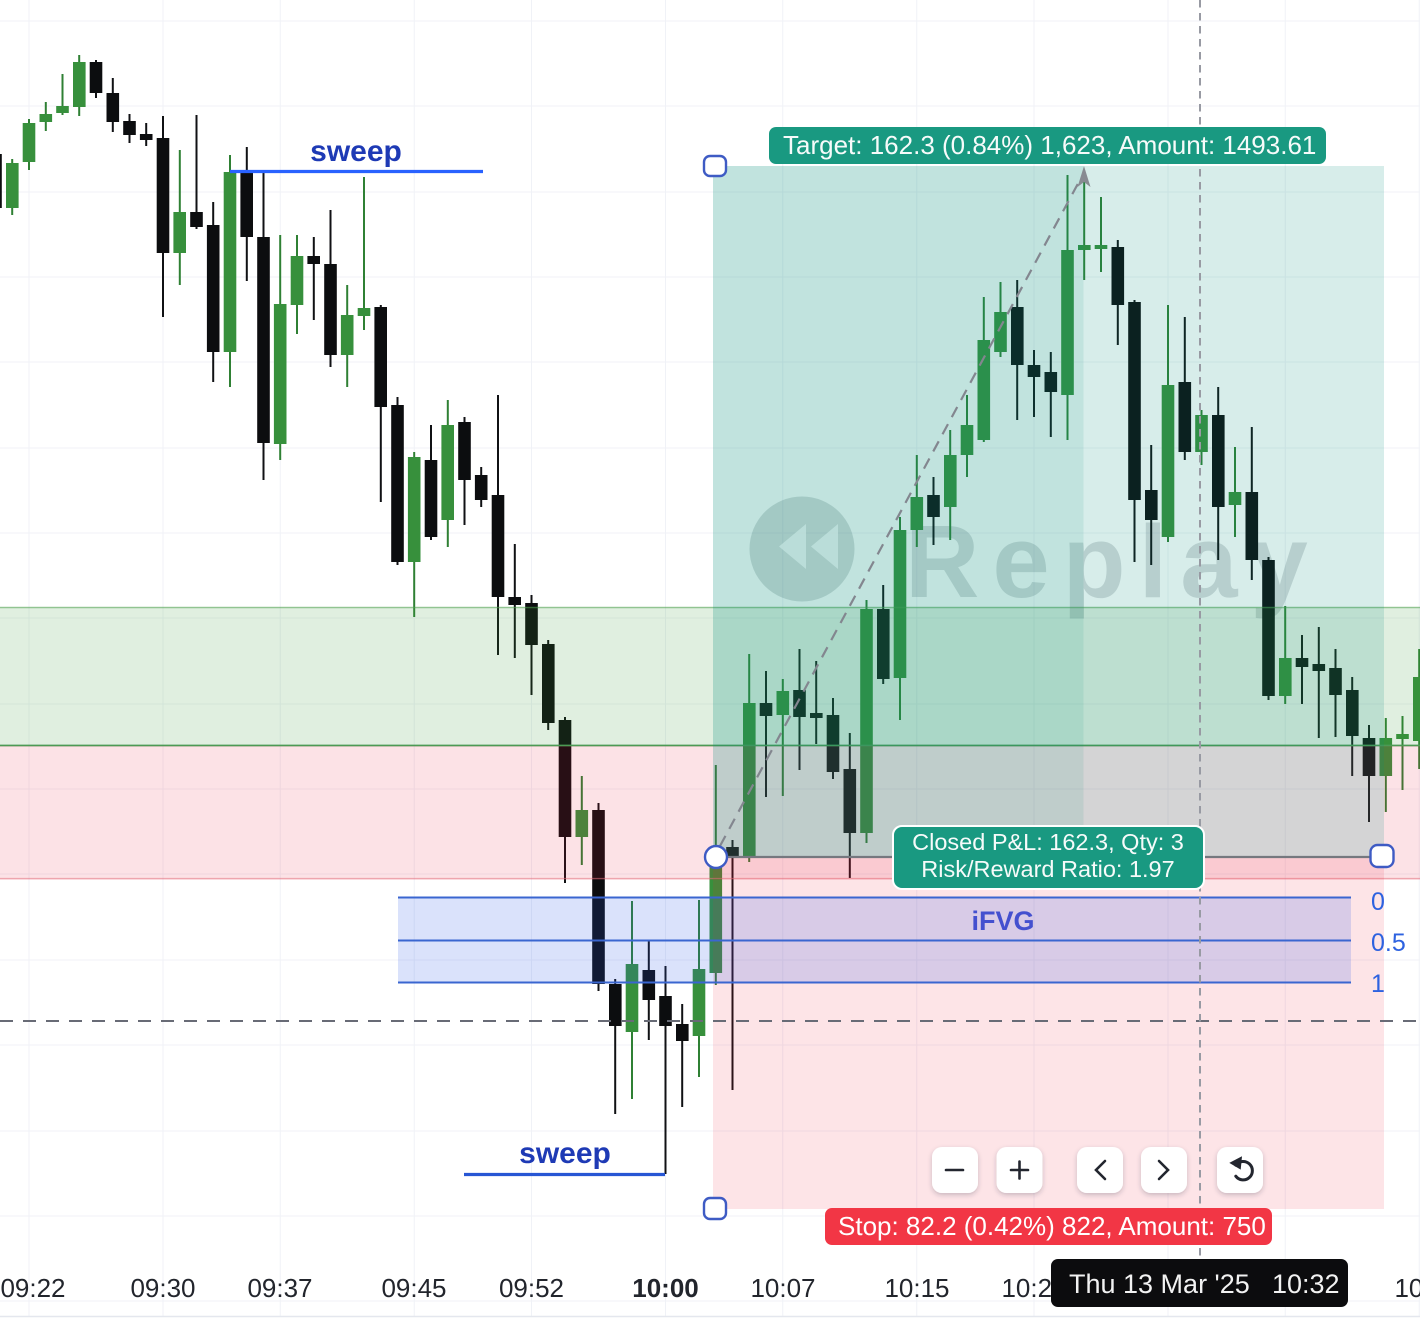  What do you see at coordinates (1113, 561) in the screenshot?
I see `svg-text: Replay` at bounding box center [1113, 561].